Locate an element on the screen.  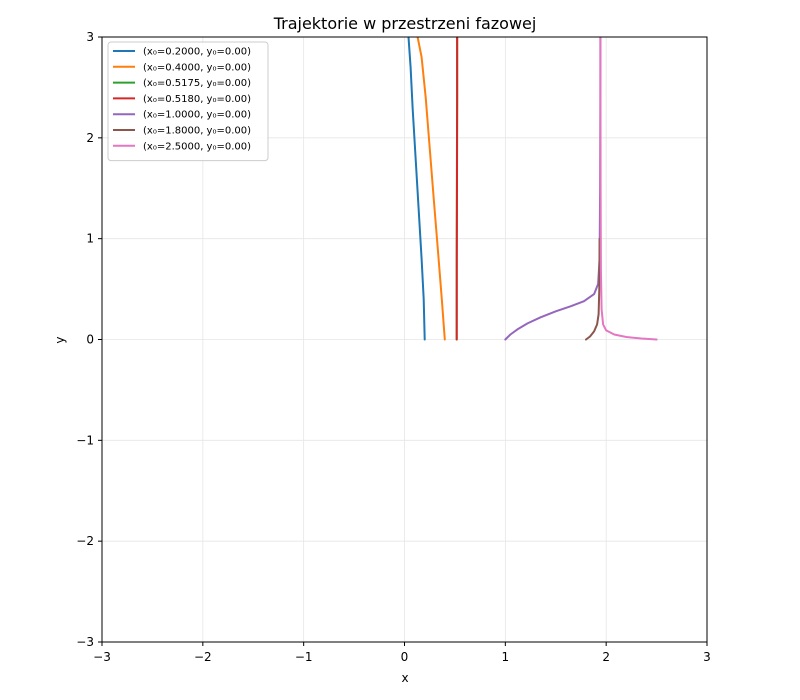
legend-entry: (x₀=1.8000, y₀=0.00) is located at coordinates (197, 131).